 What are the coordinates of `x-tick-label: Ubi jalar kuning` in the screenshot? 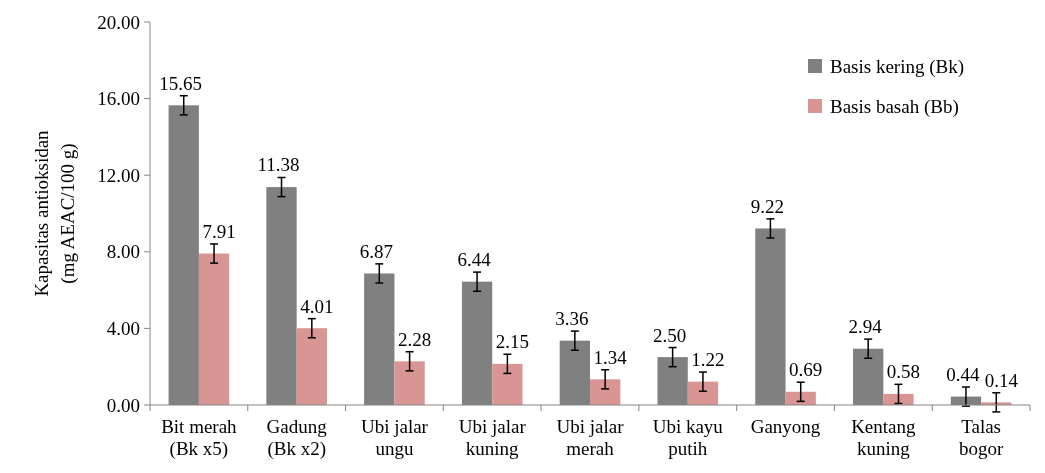 It's located at (492, 437).